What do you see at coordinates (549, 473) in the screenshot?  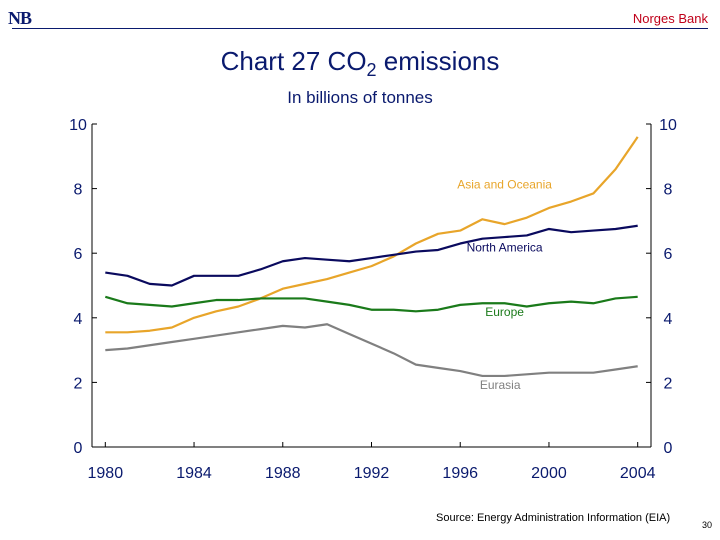 I see `x-tick-label: 2000` at bounding box center [549, 473].